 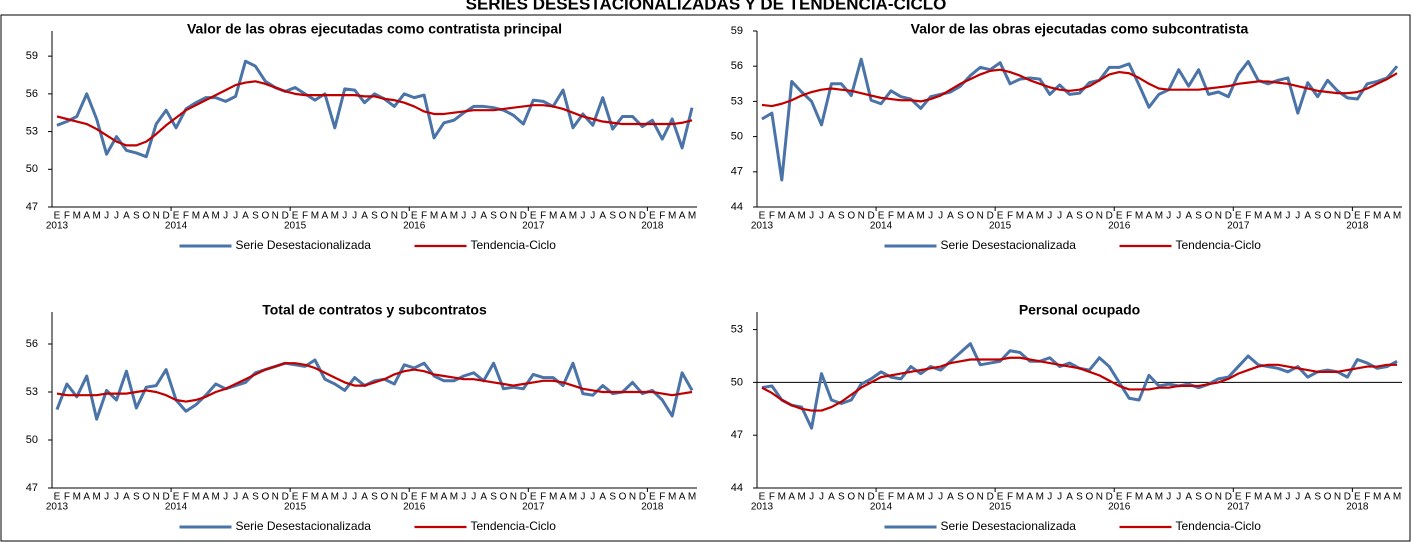 What do you see at coordinates (374, 310) in the screenshot?
I see `chart-title: Total de contratos y subcontratos` at bounding box center [374, 310].